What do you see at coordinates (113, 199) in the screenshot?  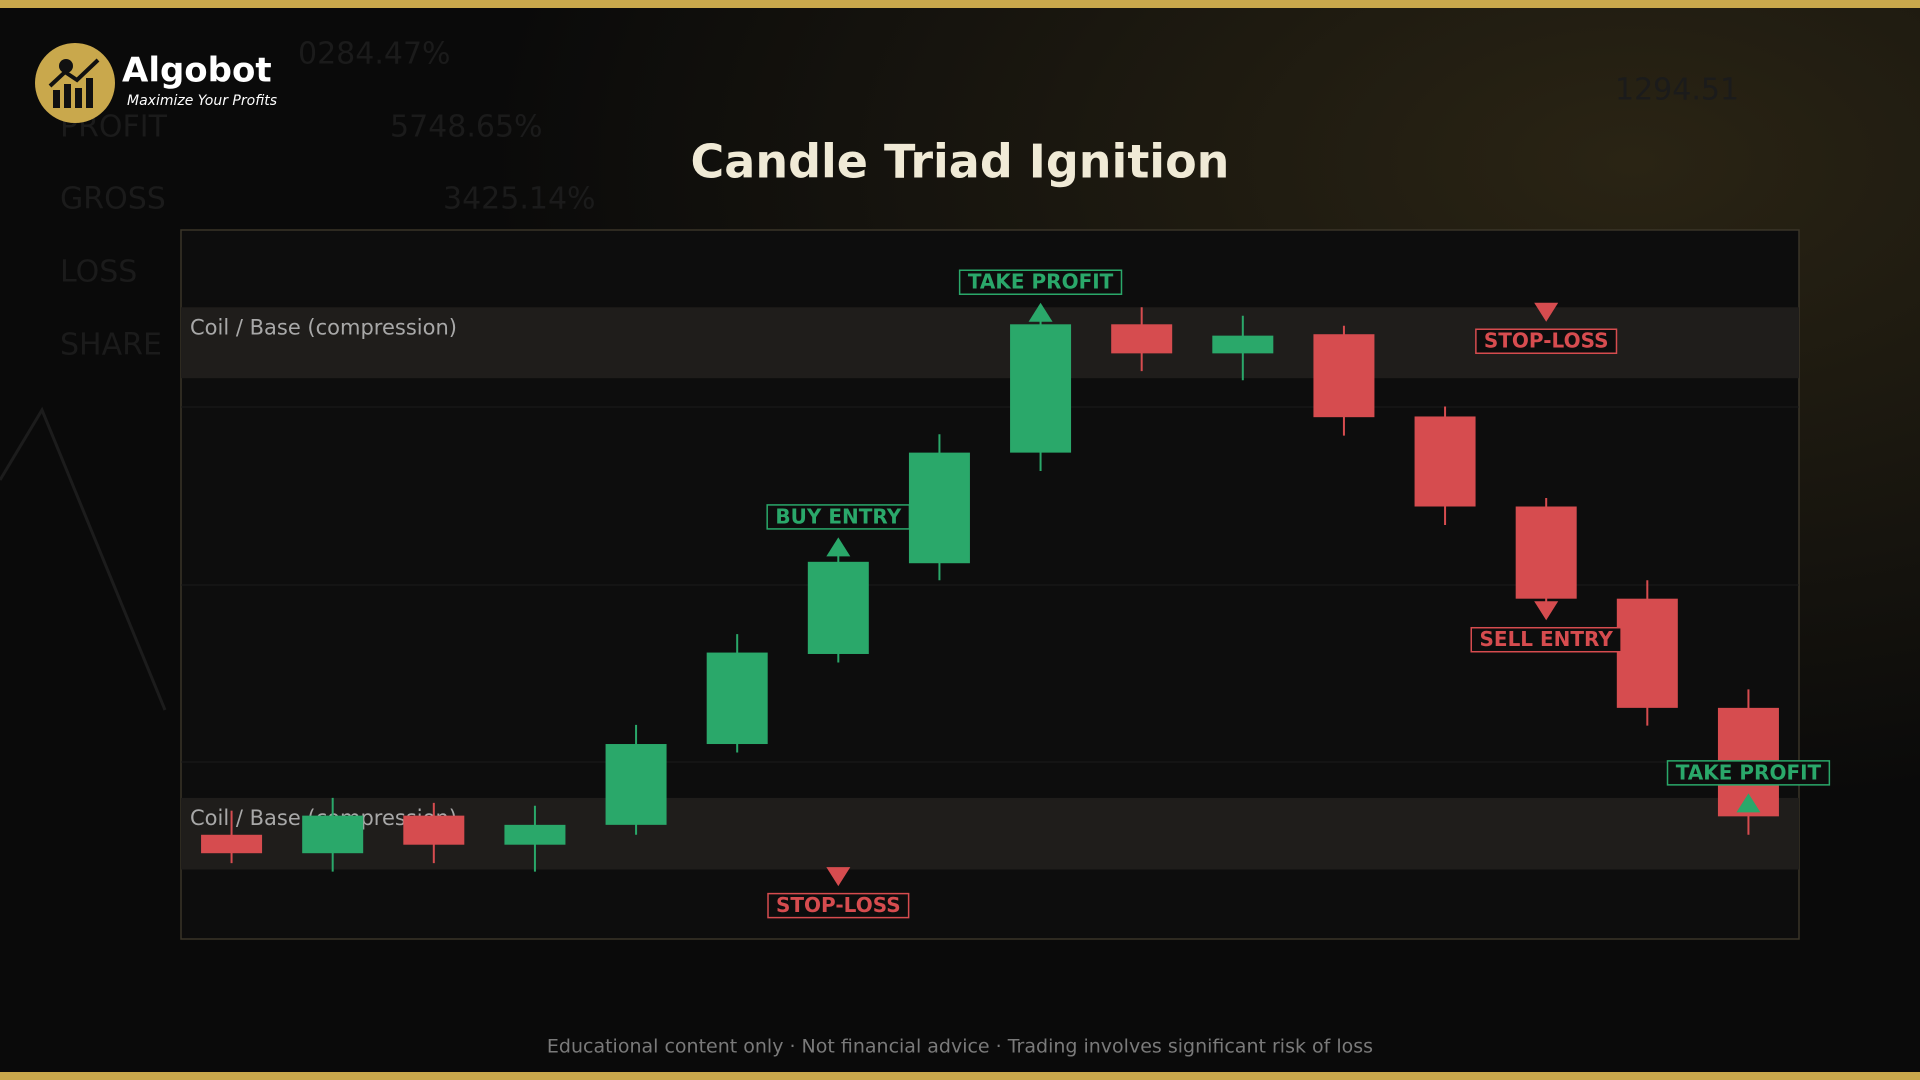 I see `bg-stat: GROSS` at bounding box center [113, 199].